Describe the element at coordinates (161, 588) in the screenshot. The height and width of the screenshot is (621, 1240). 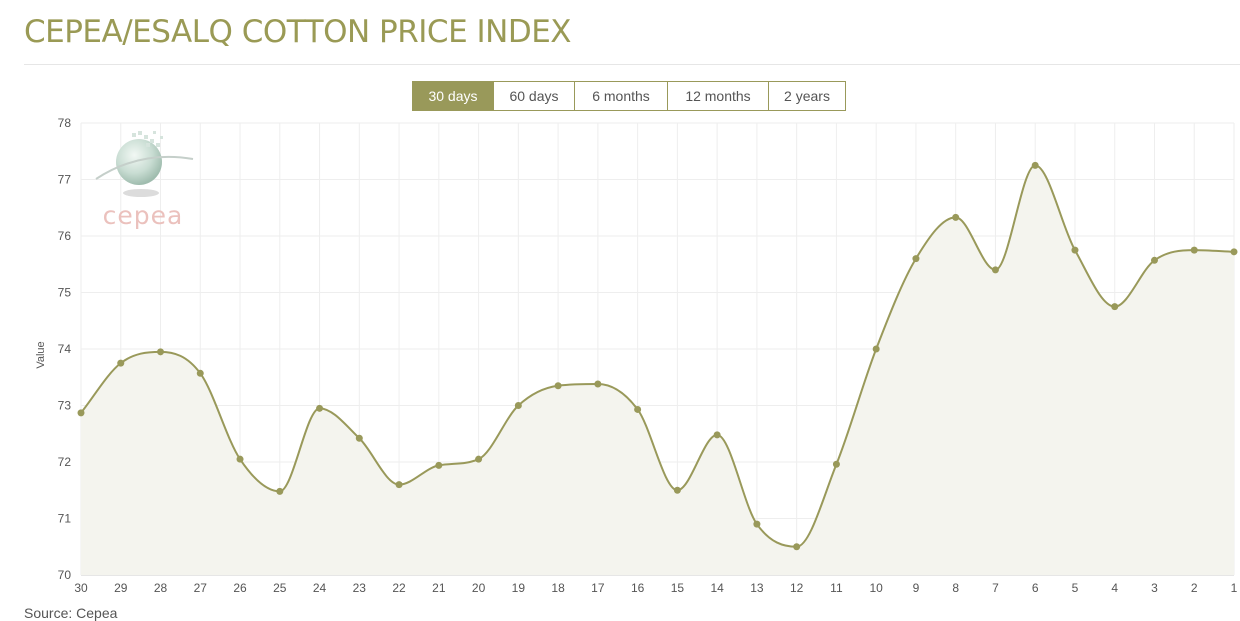
I see `x-tick-label: 28` at that location.